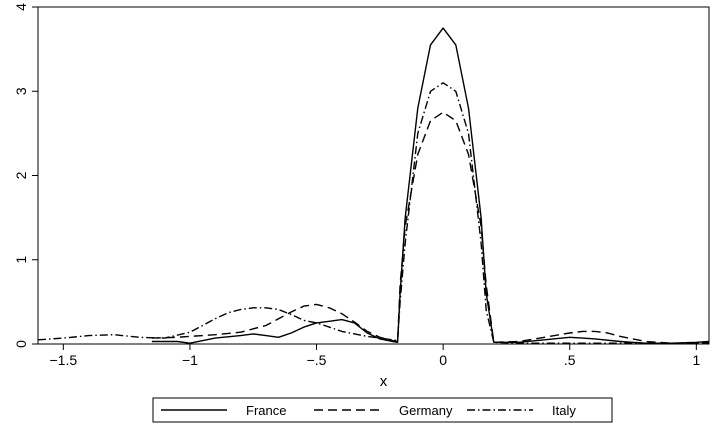  Describe the element at coordinates (21, 91) in the screenshot. I see `y-tick-label: 3` at that location.